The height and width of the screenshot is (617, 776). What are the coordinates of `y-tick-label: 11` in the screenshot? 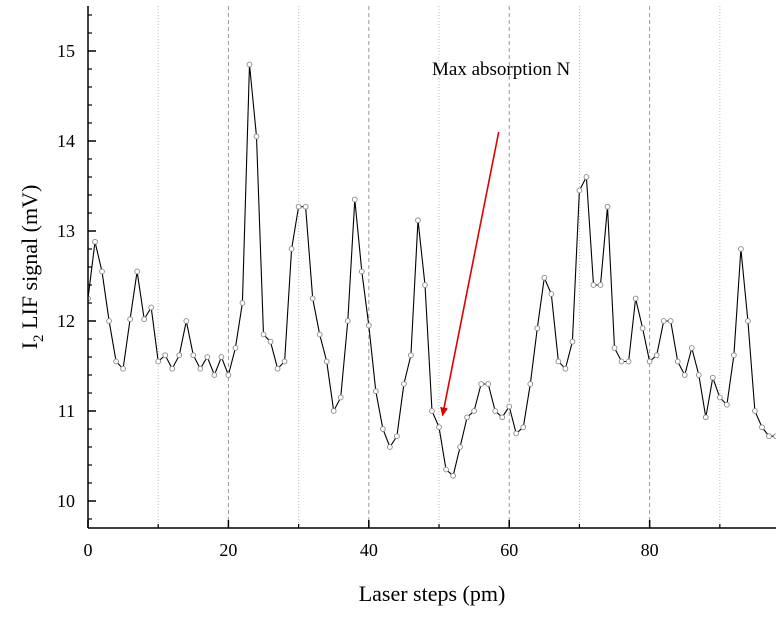 It's located at (66, 411).